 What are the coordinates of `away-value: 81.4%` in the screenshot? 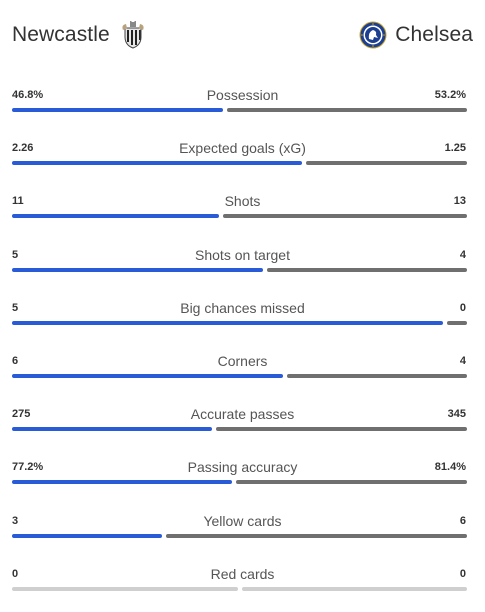 It's located at (450, 467).